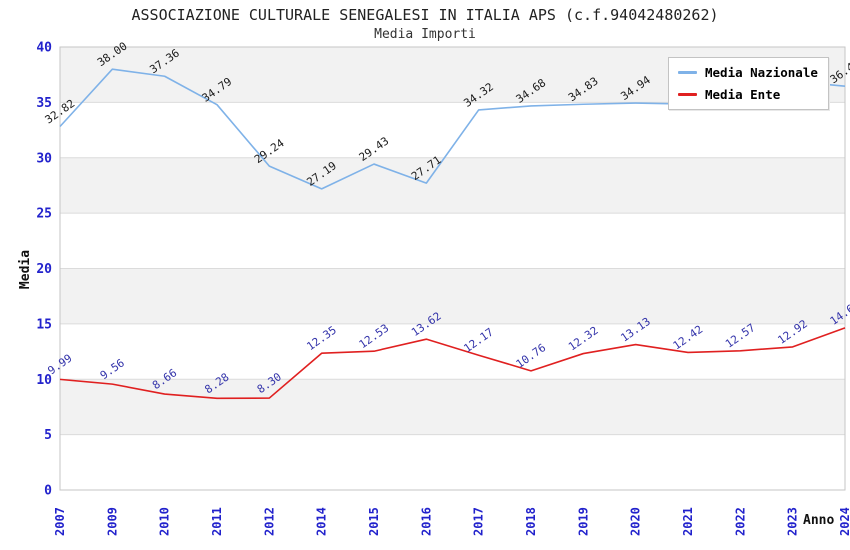 The image size is (850, 550). Describe the element at coordinates (583, 521) in the screenshot. I see `x-tick-label: 2019` at that location.